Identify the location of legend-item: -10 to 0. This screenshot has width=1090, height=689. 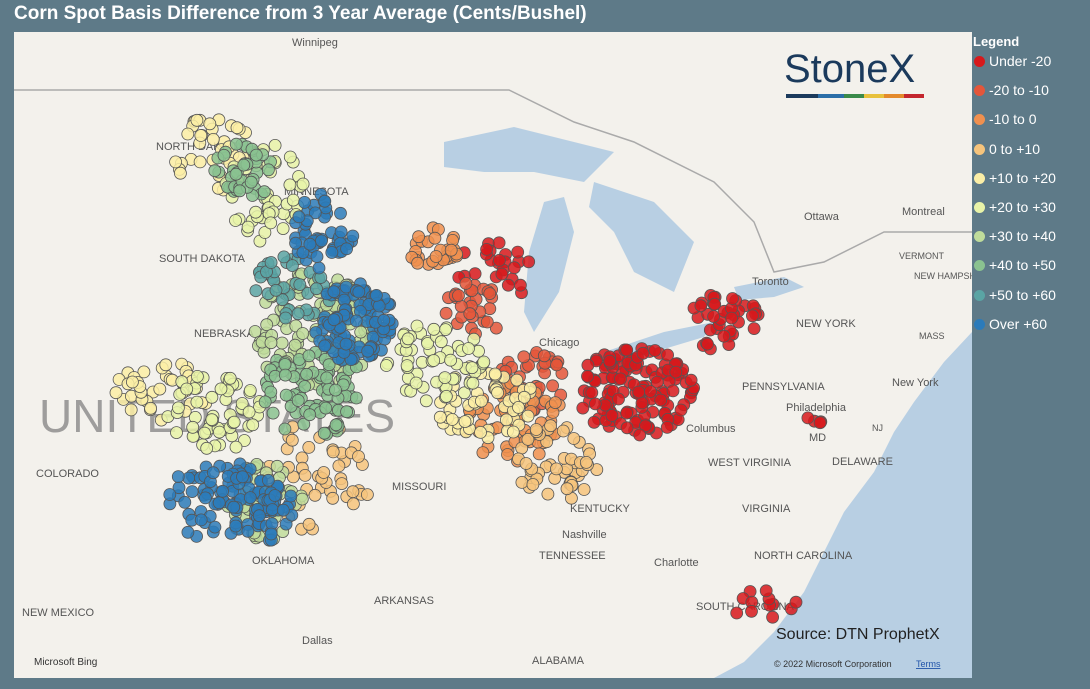
(1031, 125).